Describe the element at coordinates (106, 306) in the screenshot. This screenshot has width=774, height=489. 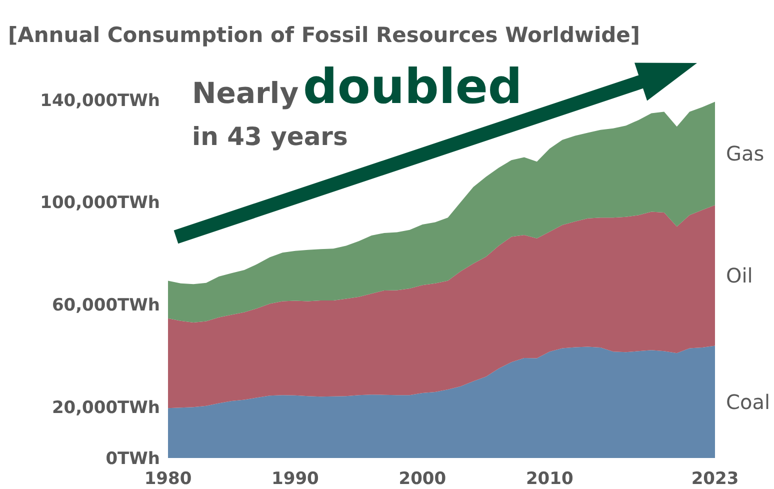
I see `y-tick-label: 60,000TWh` at that location.